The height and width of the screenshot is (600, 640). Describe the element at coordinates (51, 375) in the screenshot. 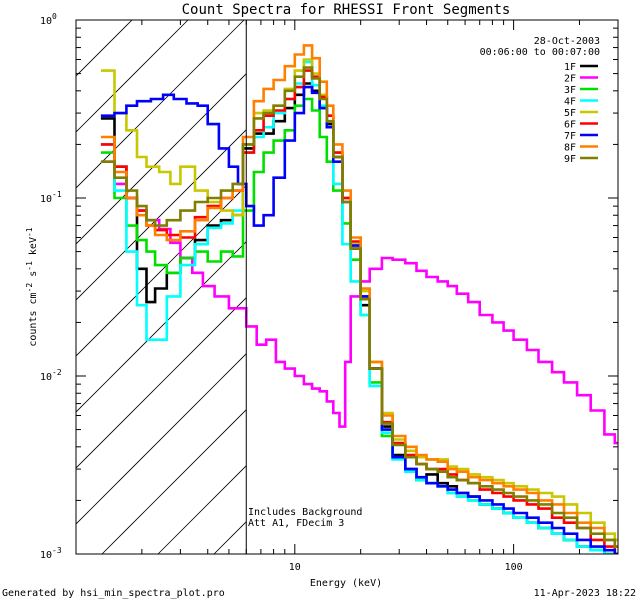

I see `y-tick-label: 10⁻²` at that location.